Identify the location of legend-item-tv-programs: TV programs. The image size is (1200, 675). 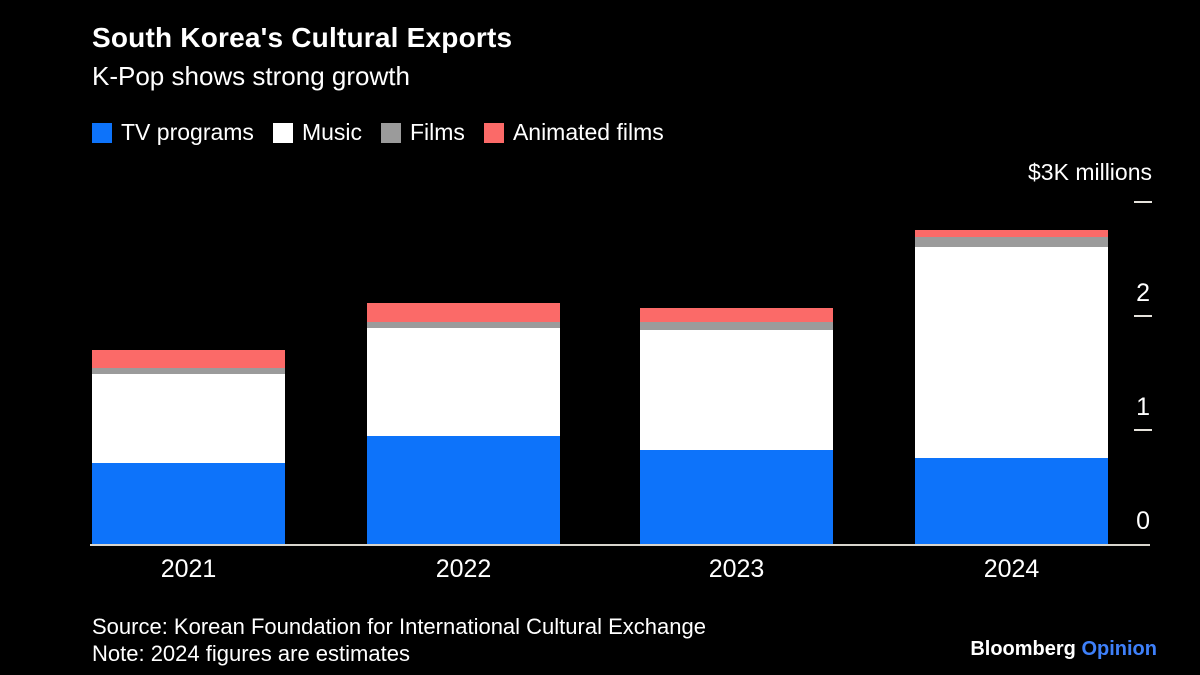
(173, 132).